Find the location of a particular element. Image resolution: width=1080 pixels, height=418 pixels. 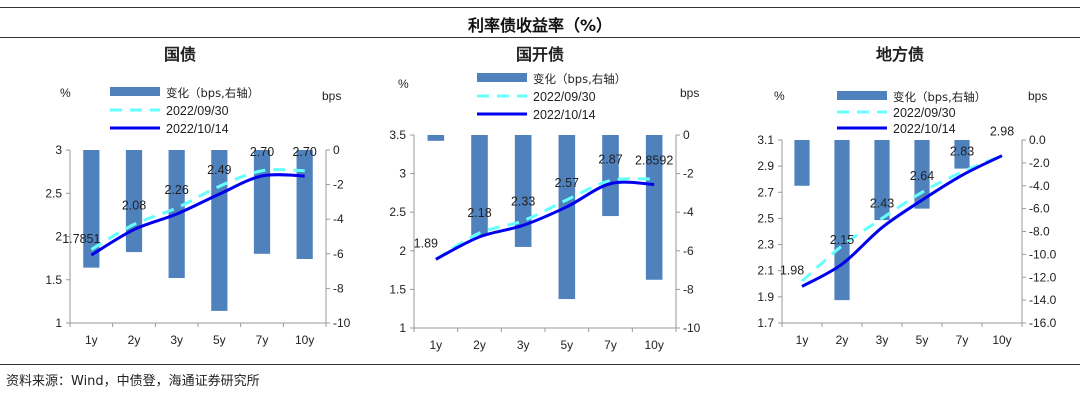

data-label: 2.87 is located at coordinates (610, 160).